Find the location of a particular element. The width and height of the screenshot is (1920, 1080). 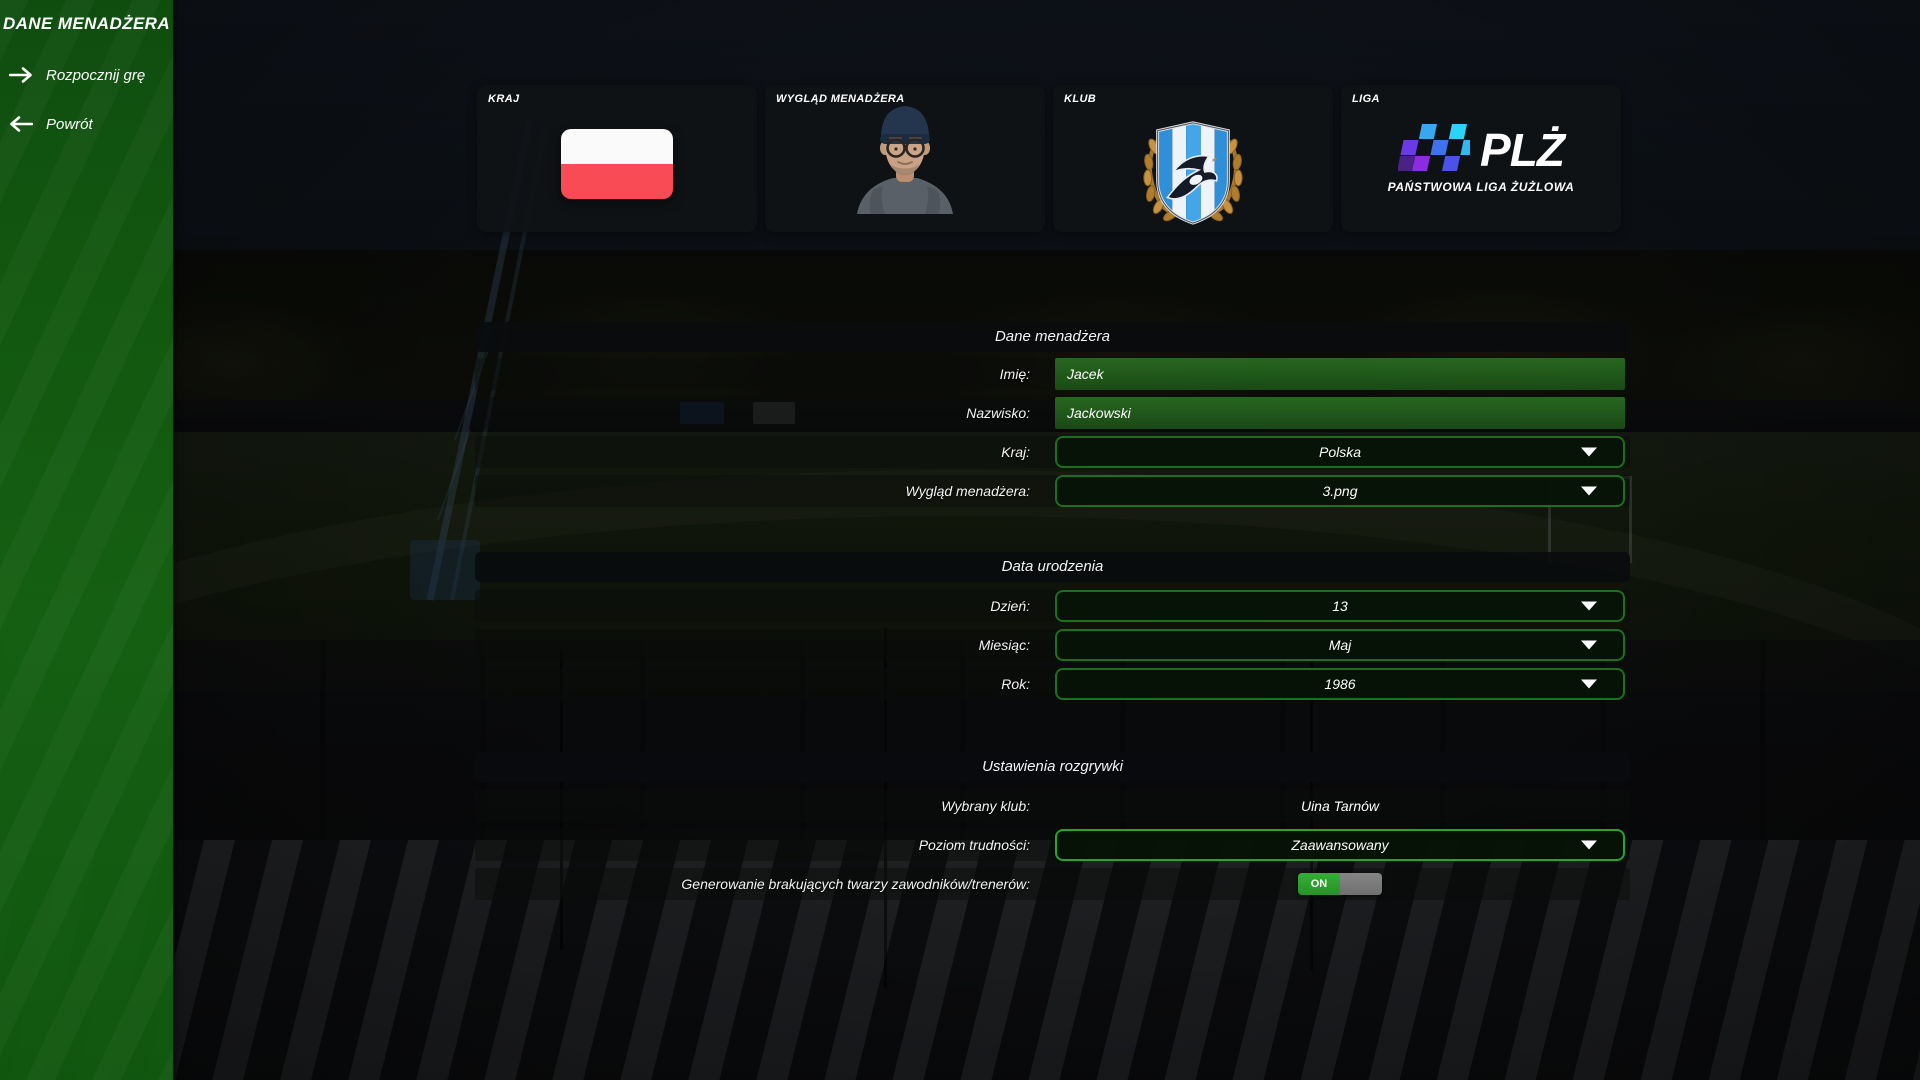

league-logo: PLŻ PAŃSTWOWA LIGA ŻUŻLOWA is located at coordinates (1481, 158).